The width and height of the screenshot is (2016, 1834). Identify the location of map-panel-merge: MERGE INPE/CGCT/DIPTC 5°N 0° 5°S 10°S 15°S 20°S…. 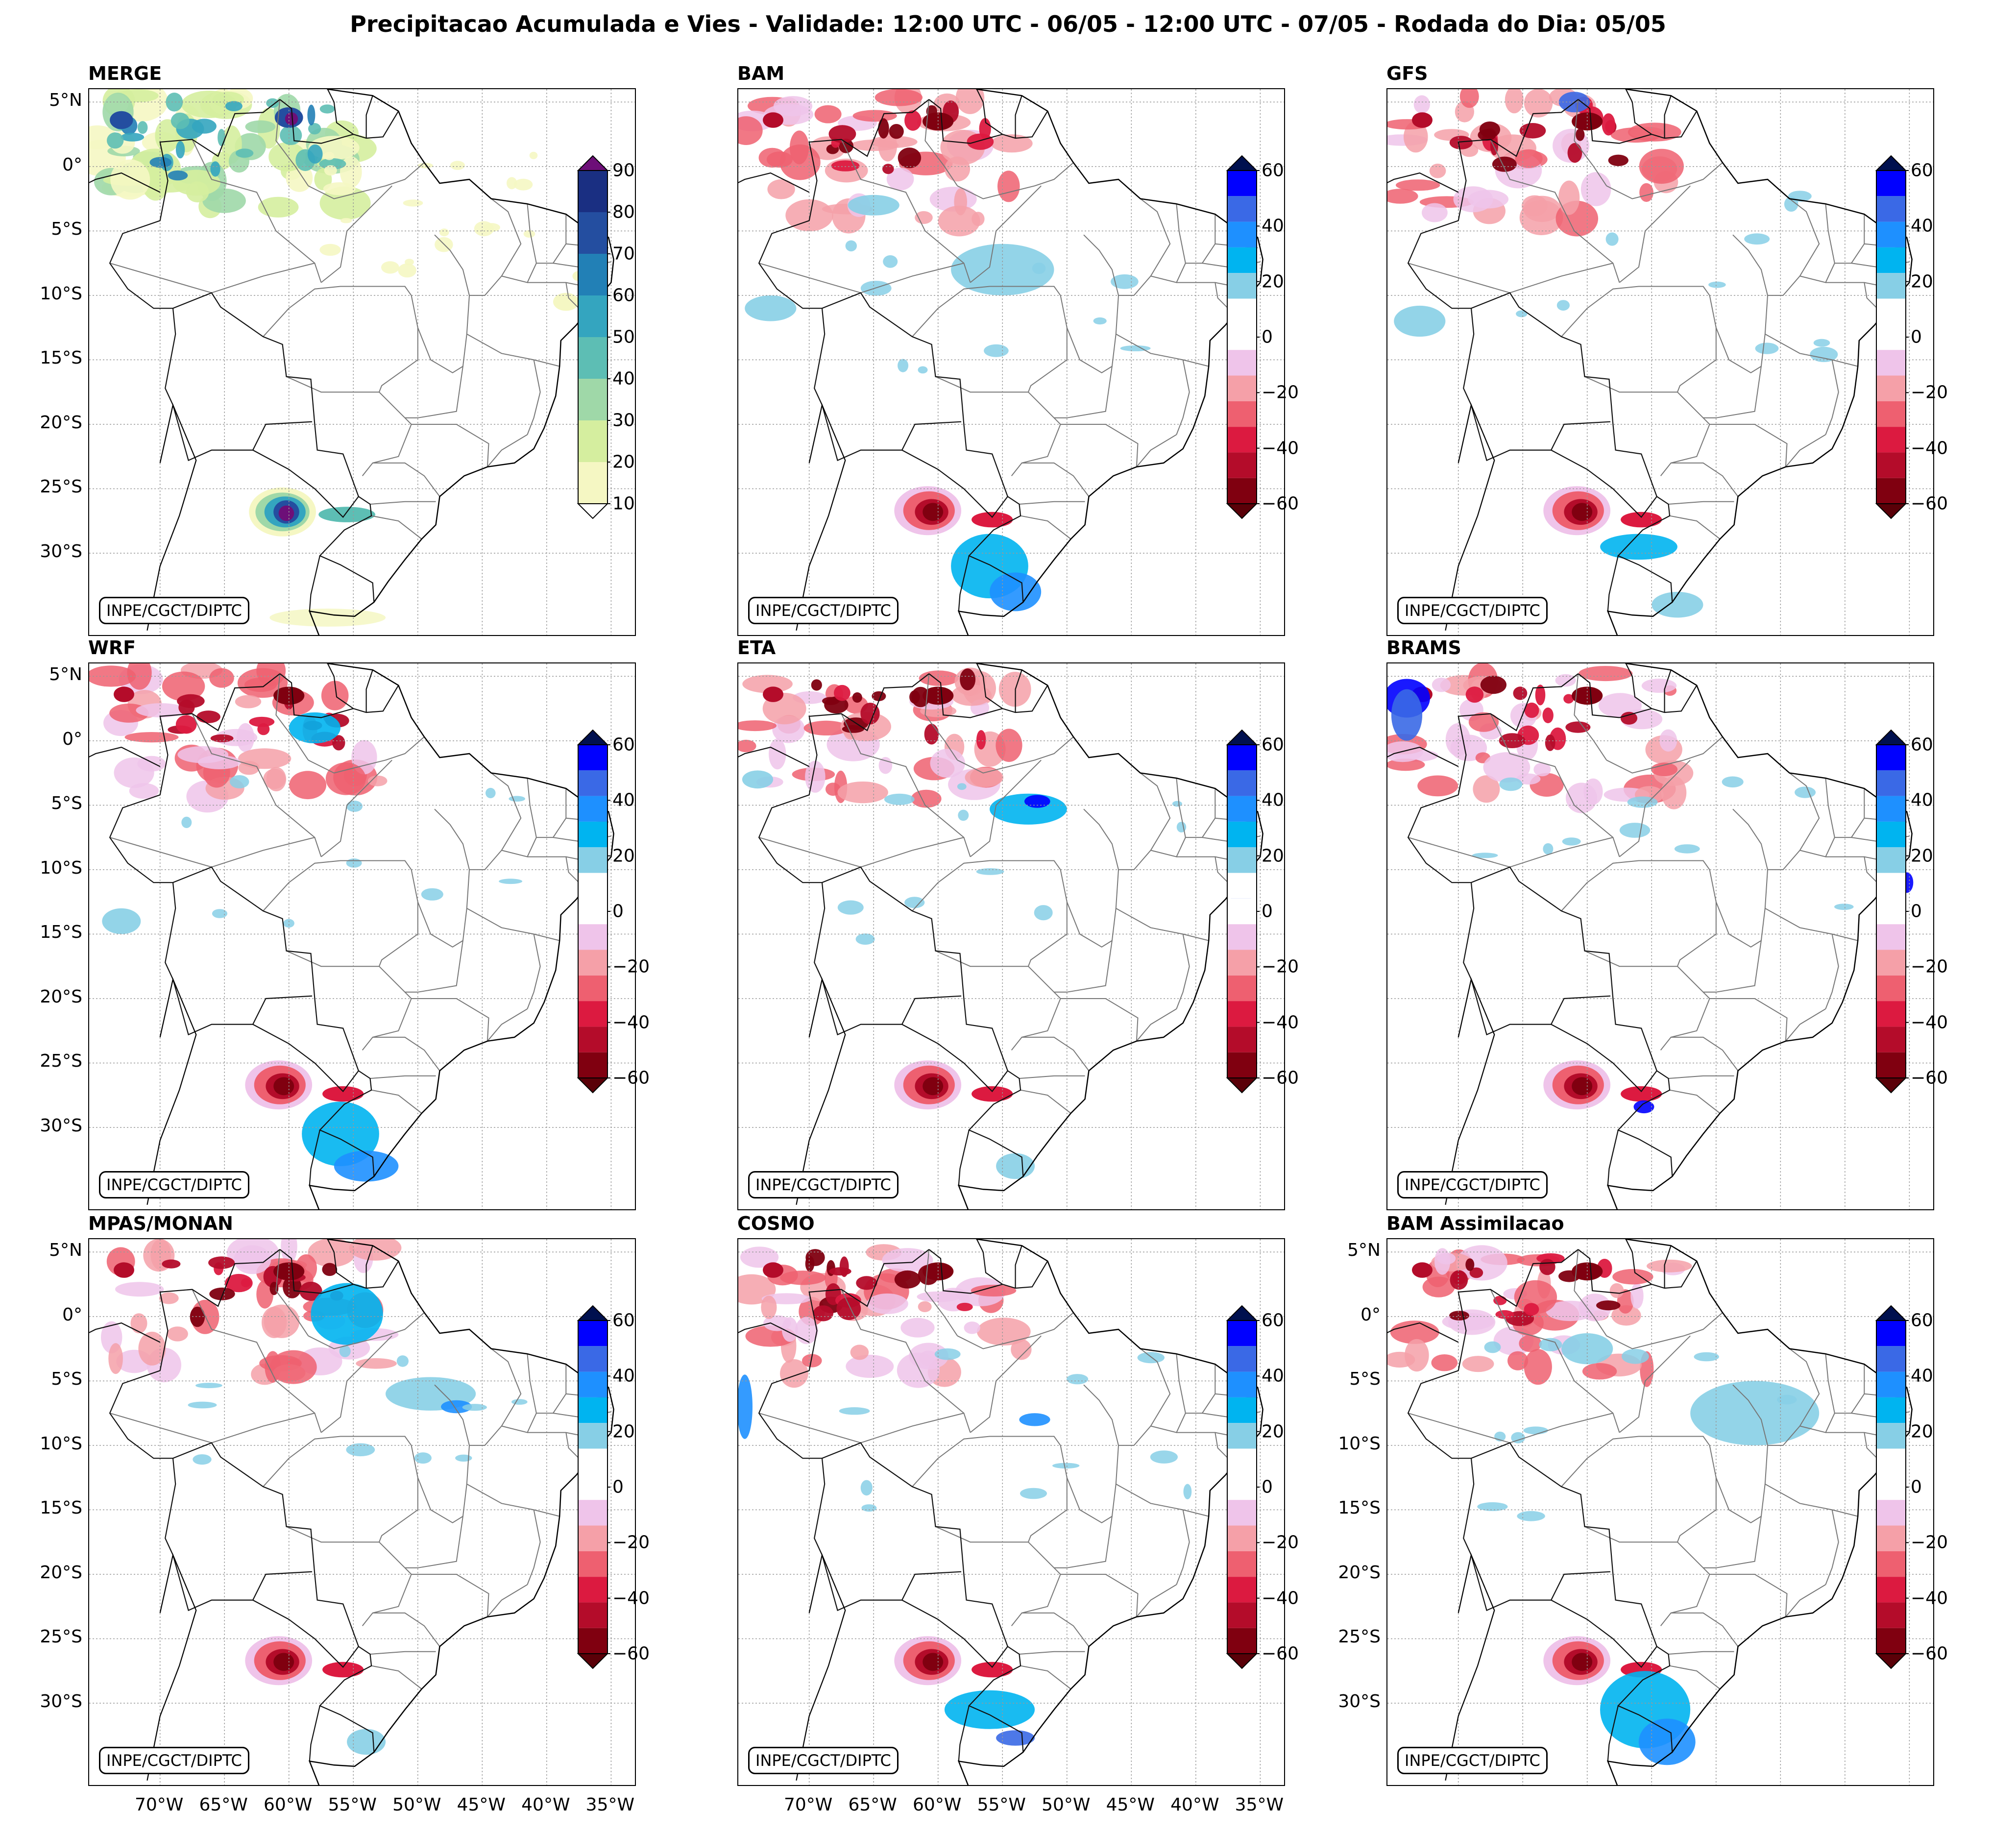
(377, 349).